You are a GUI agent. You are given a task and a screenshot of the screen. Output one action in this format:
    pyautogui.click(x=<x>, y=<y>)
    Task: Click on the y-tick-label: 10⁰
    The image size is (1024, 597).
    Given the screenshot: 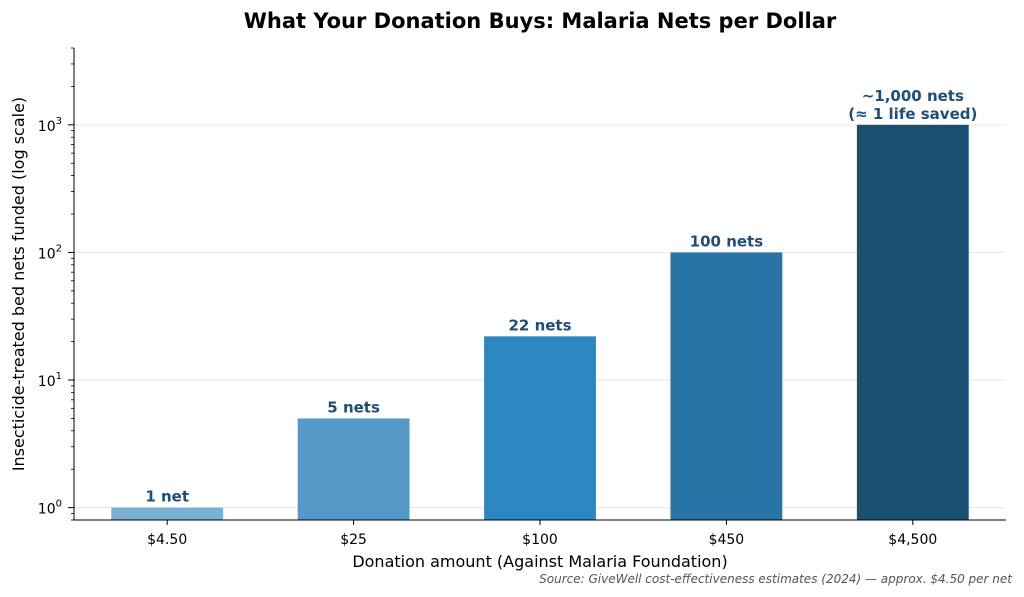 What is the action you would take?
    pyautogui.click(x=50, y=508)
    